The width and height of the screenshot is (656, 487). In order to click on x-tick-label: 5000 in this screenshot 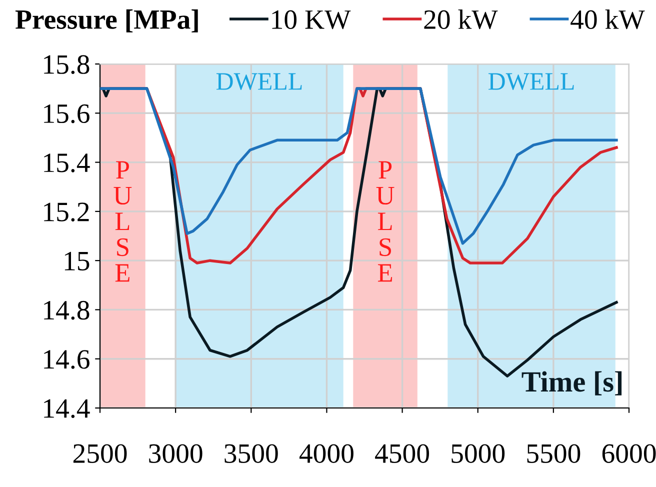, I will do `click(478, 453)`.